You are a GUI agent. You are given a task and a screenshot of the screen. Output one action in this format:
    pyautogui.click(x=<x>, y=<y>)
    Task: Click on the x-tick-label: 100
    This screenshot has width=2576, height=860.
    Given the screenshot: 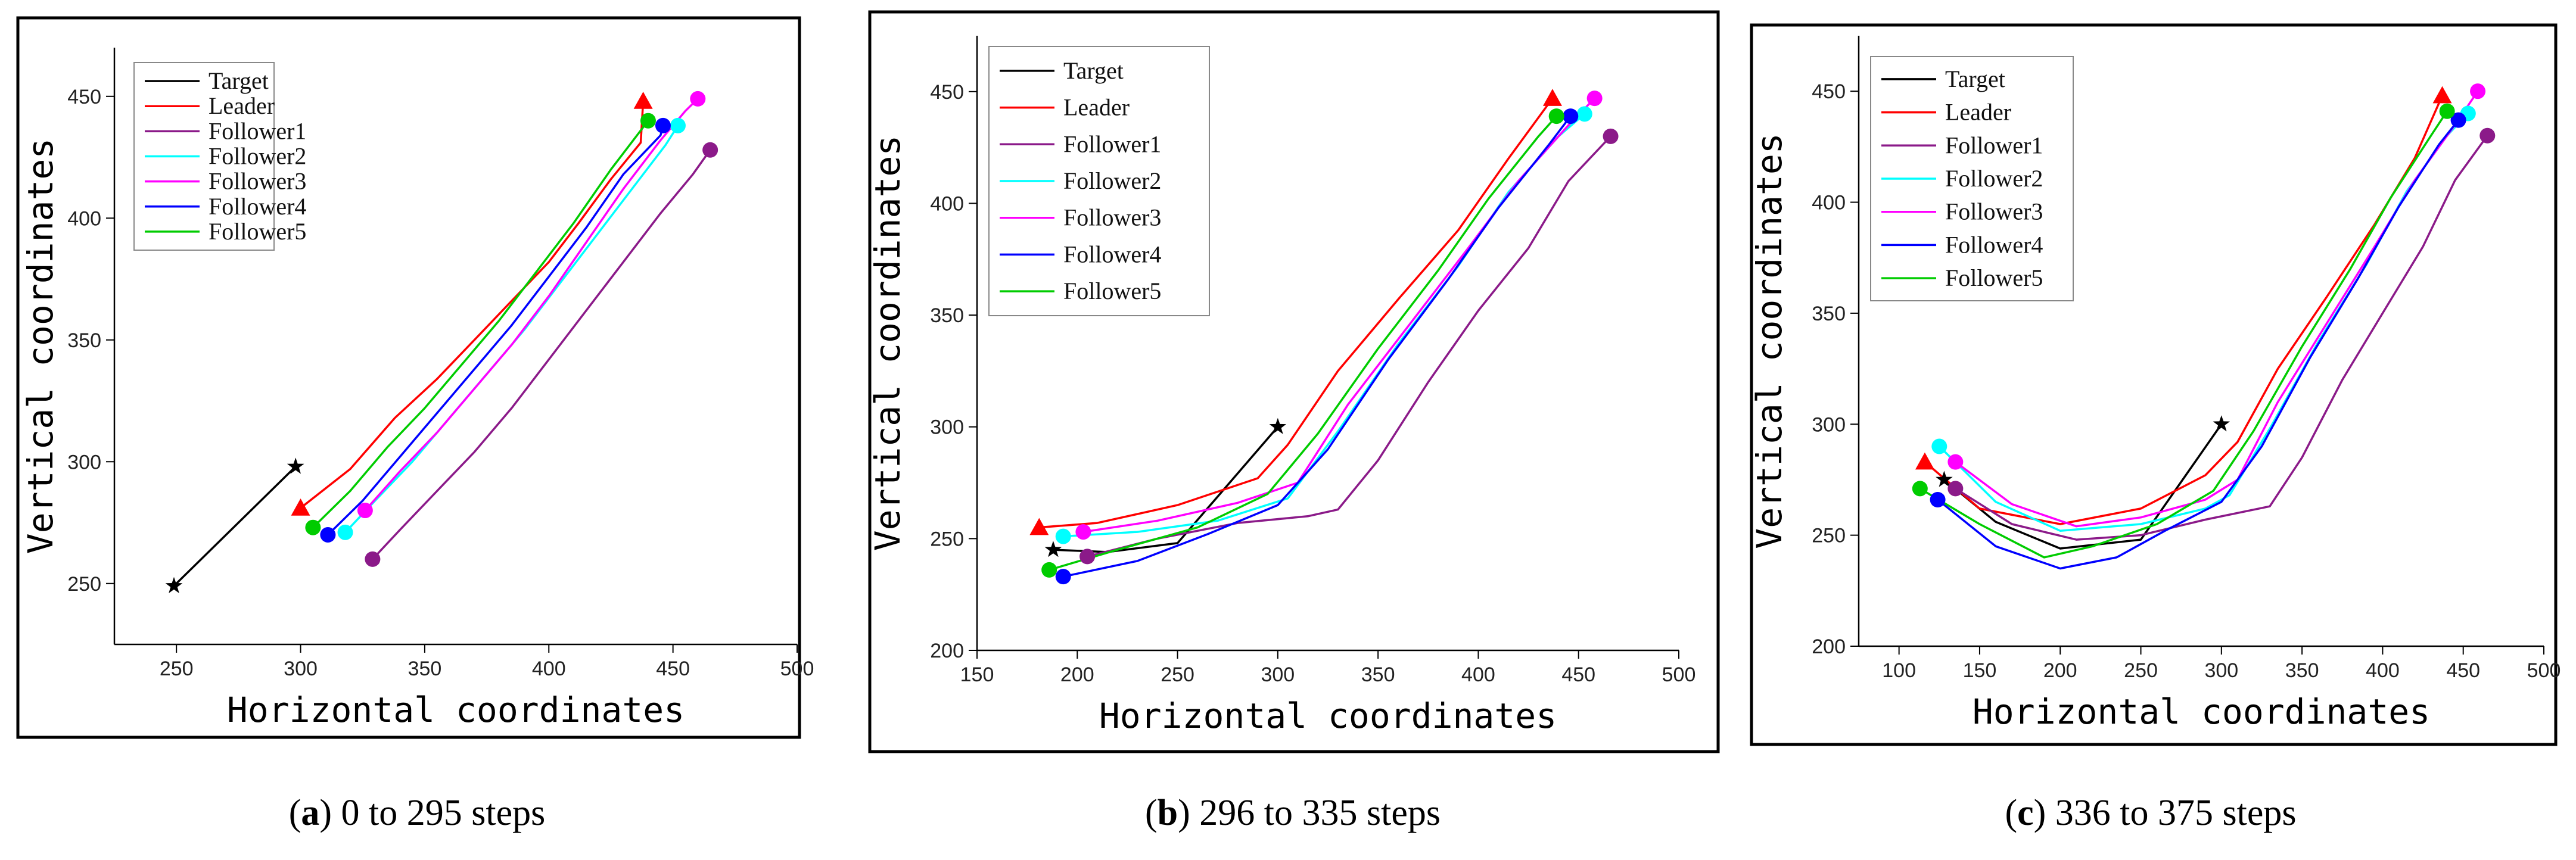 What is the action you would take?
    pyautogui.click(x=1899, y=670)
    